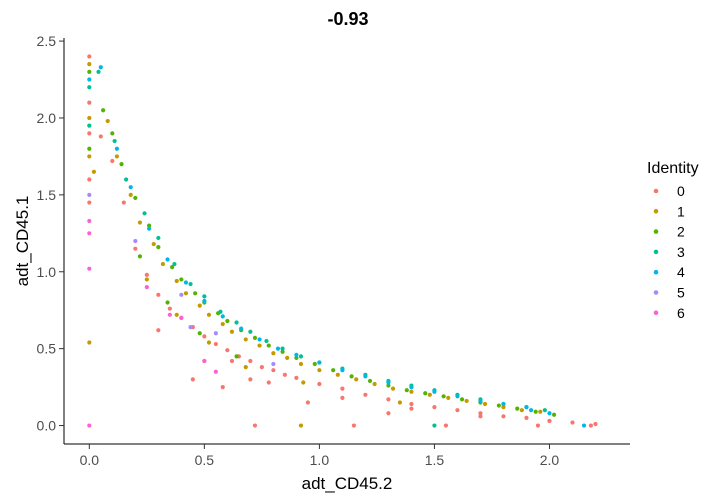 This screenshot has width=719, height=503. Describe the element at coordinates (320, 460) in the screenshot. I see `x-tick-label: 1.0` at that location.